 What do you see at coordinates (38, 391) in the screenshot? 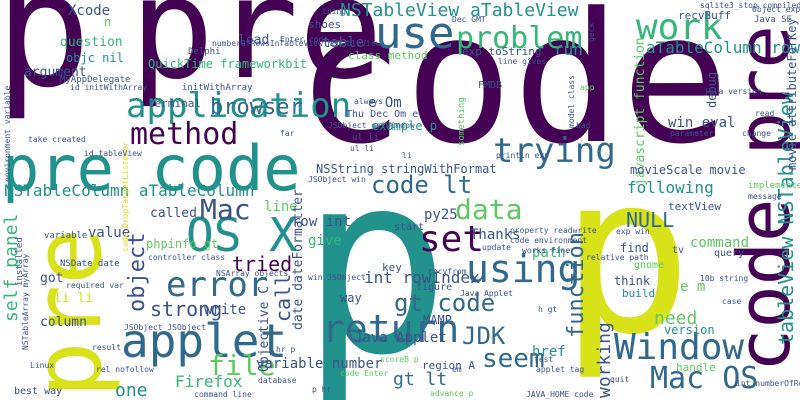
I see `cloud-word: best way` at bounding box center [38, 391].